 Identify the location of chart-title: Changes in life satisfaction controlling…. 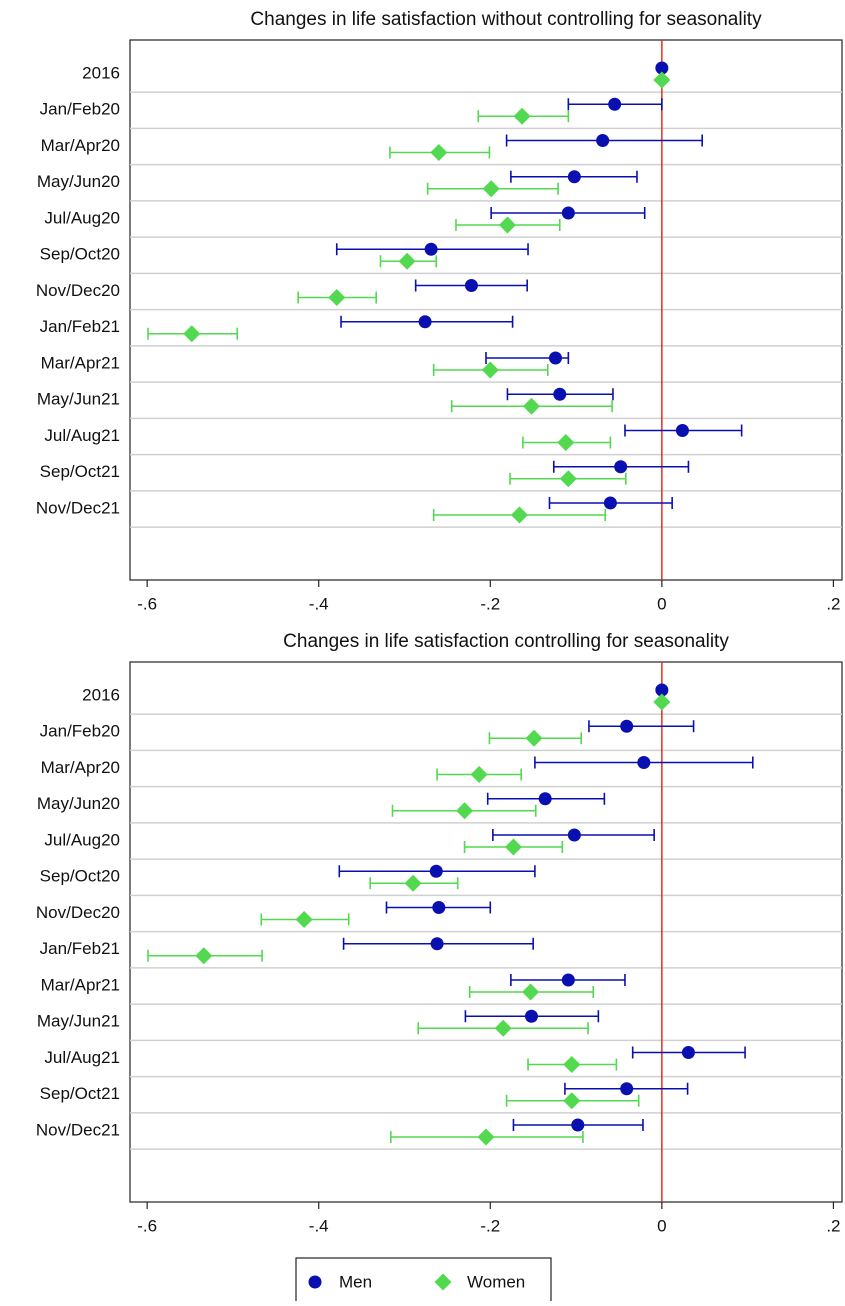
(506, 641).